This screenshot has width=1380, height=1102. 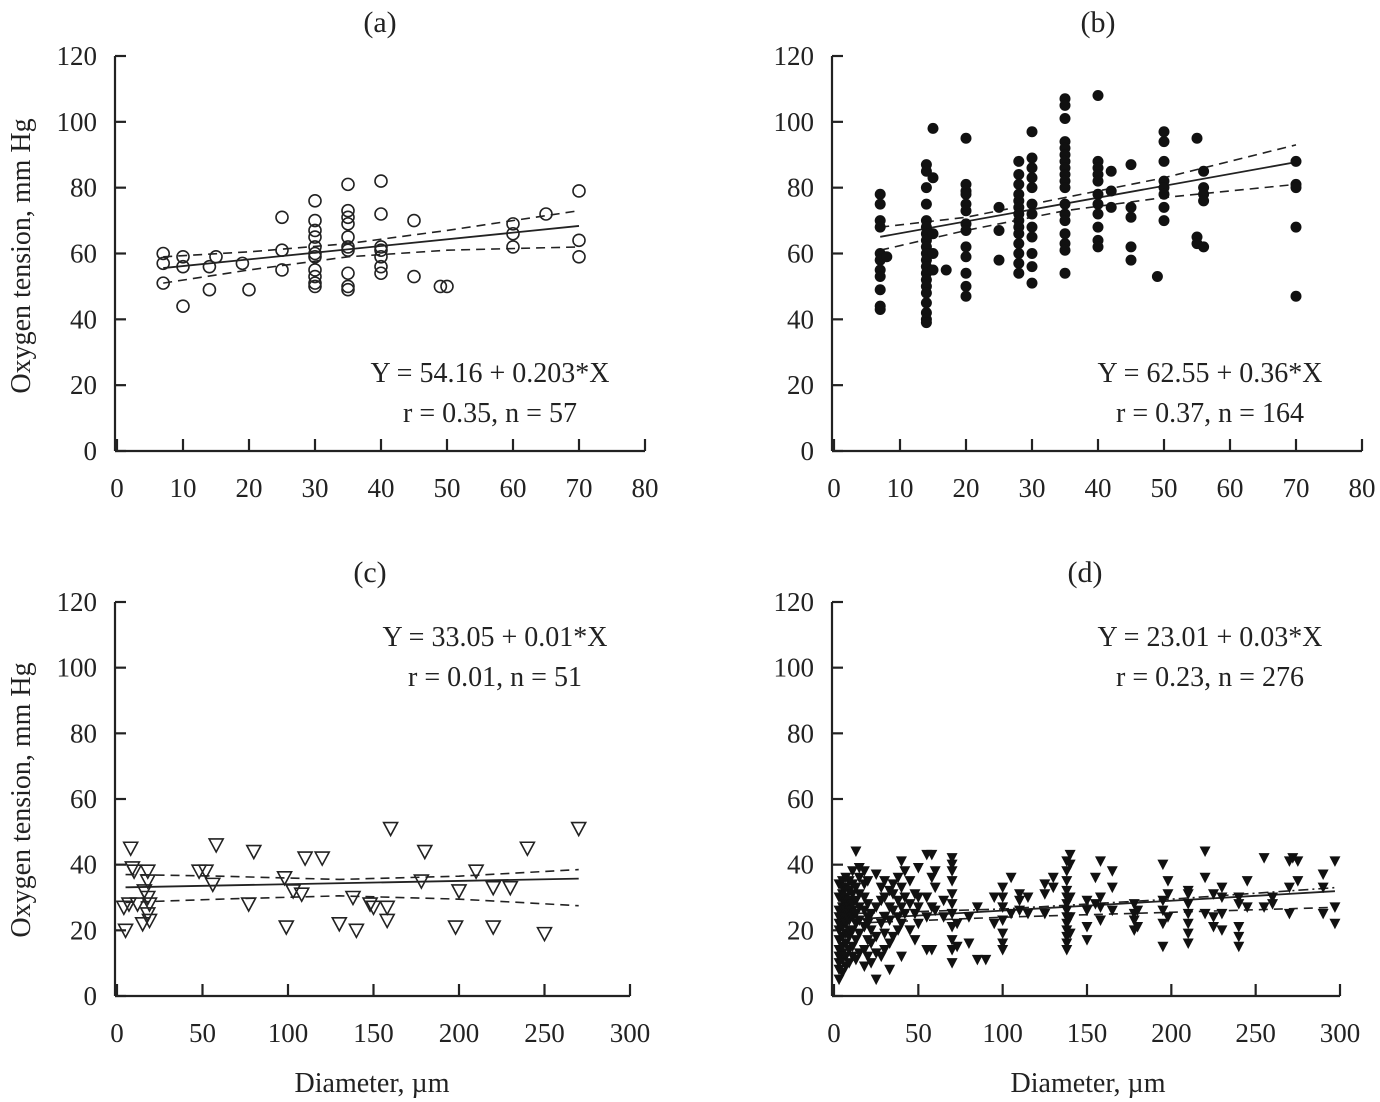 I want to click on x-tick-label: 150, so click(x=373, y=1033).